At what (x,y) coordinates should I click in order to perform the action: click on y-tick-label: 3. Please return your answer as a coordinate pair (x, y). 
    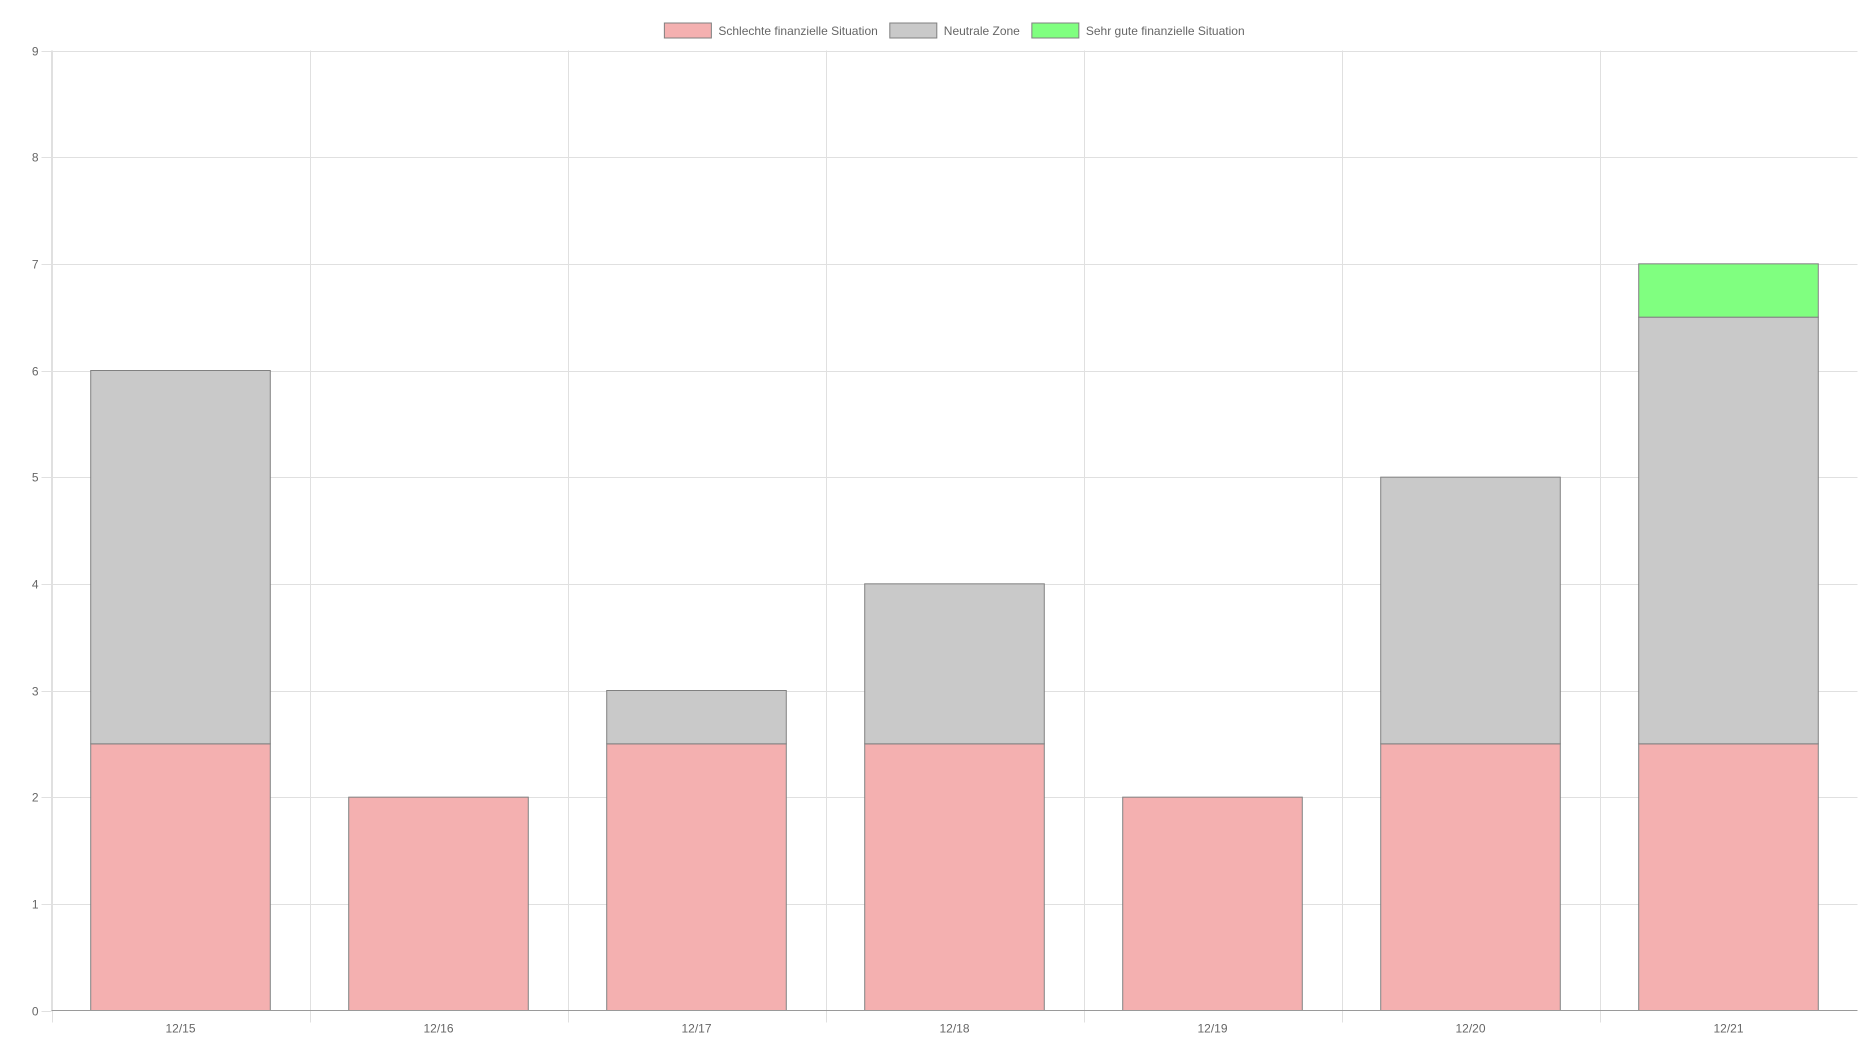
    Looking at the image, I should click on (35, 692).